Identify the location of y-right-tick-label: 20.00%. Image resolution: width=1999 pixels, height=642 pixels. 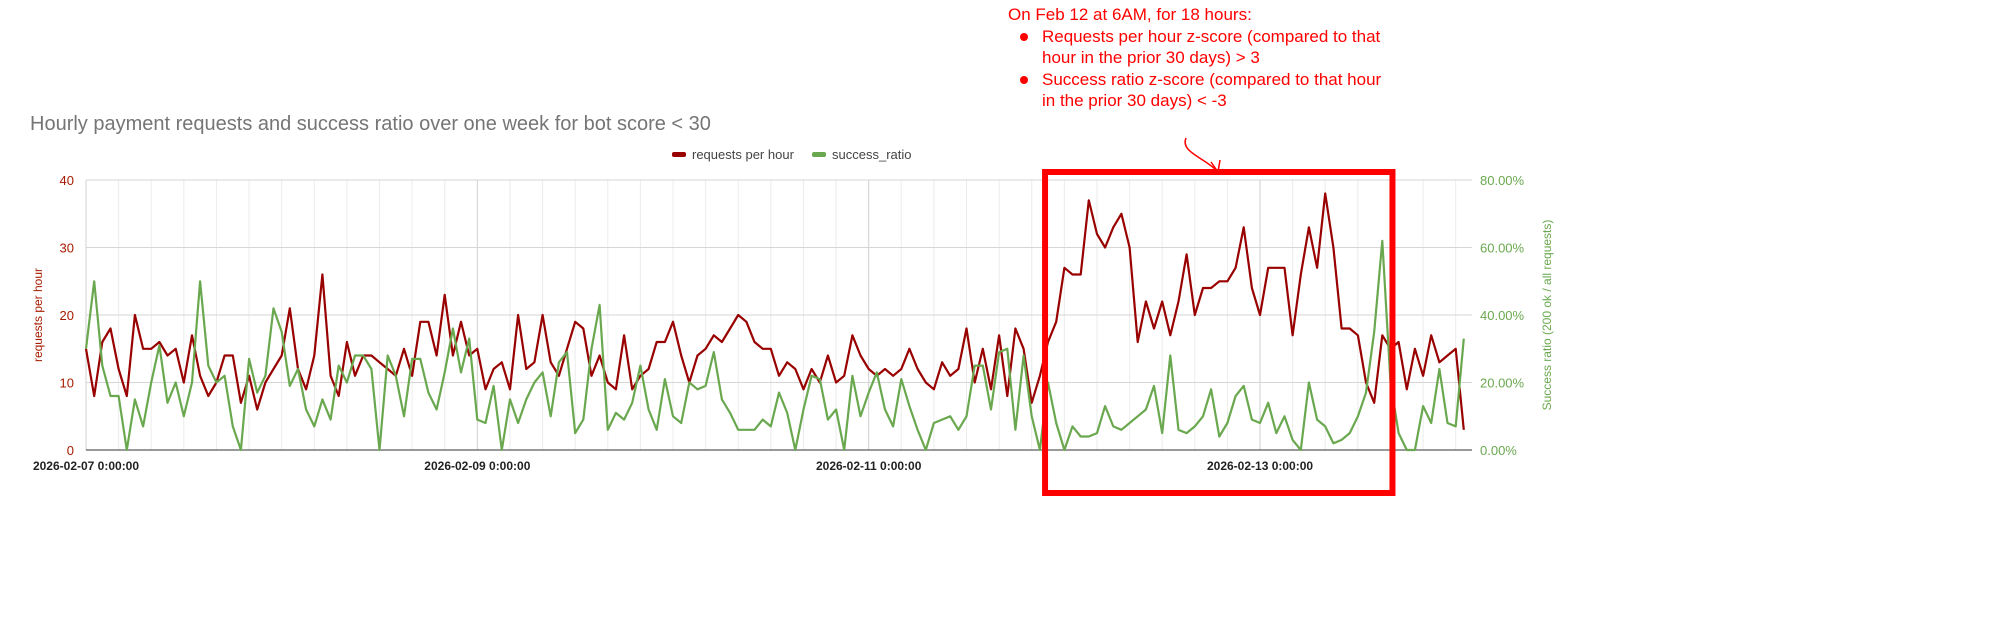
(1502, 383).